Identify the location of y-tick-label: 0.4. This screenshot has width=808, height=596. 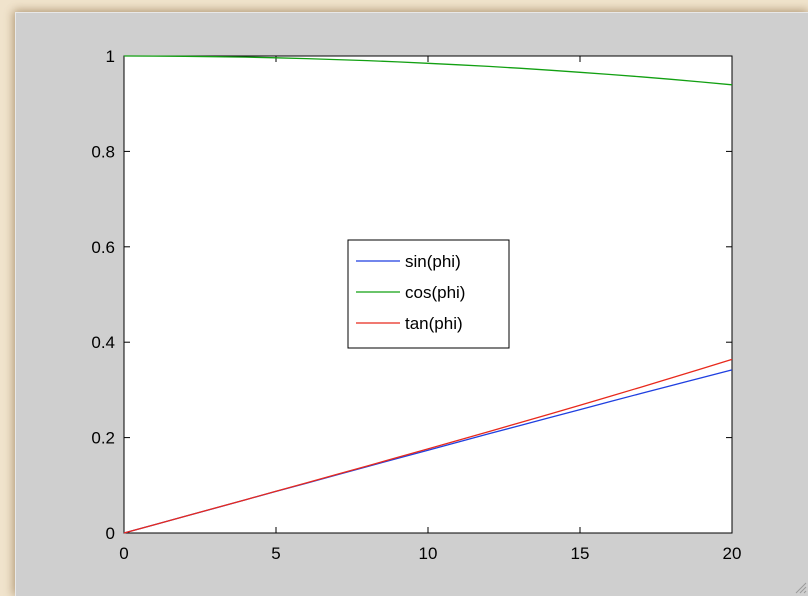
(103, 342).